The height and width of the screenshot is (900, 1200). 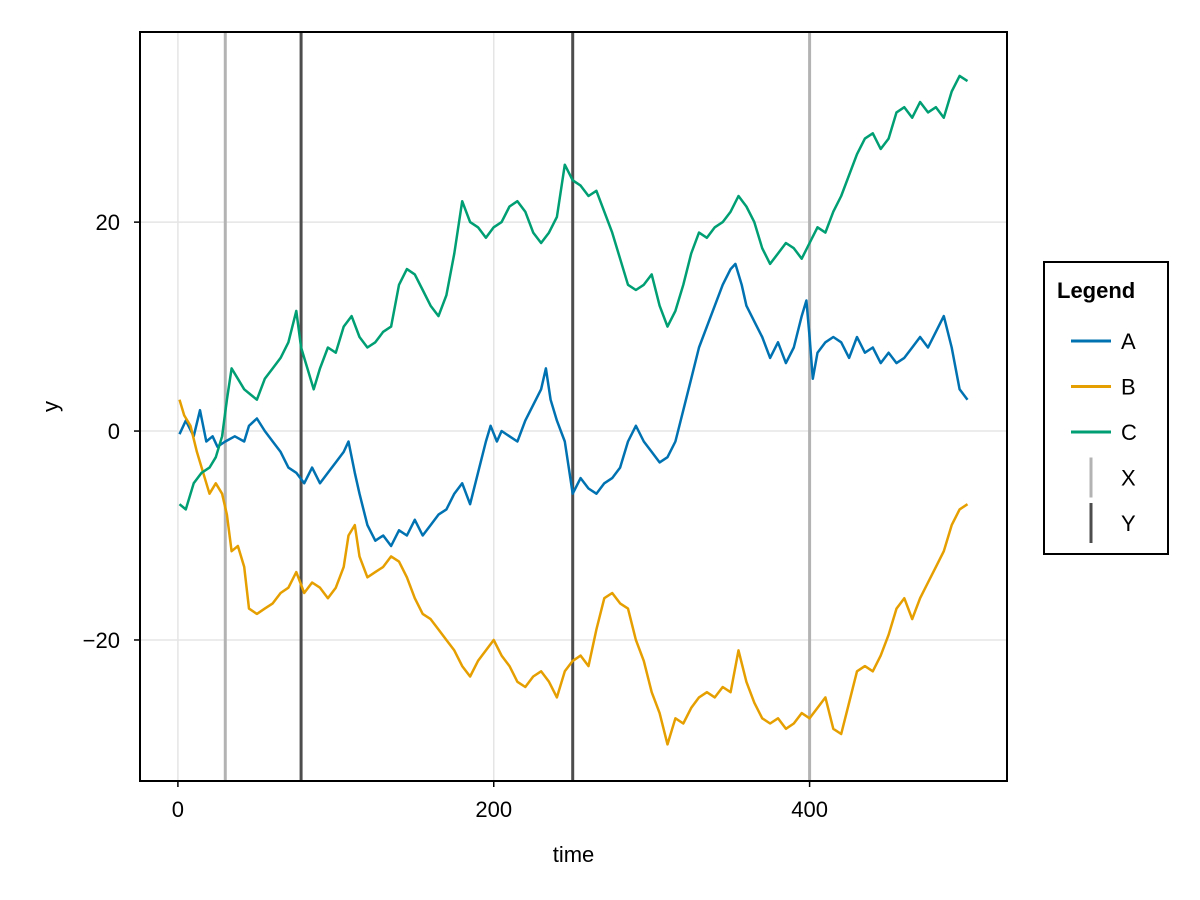 What do you see at coordinates (50, 406) in the screenshot?
I see `y-axis-label: y` at bounding box center [50, 406].